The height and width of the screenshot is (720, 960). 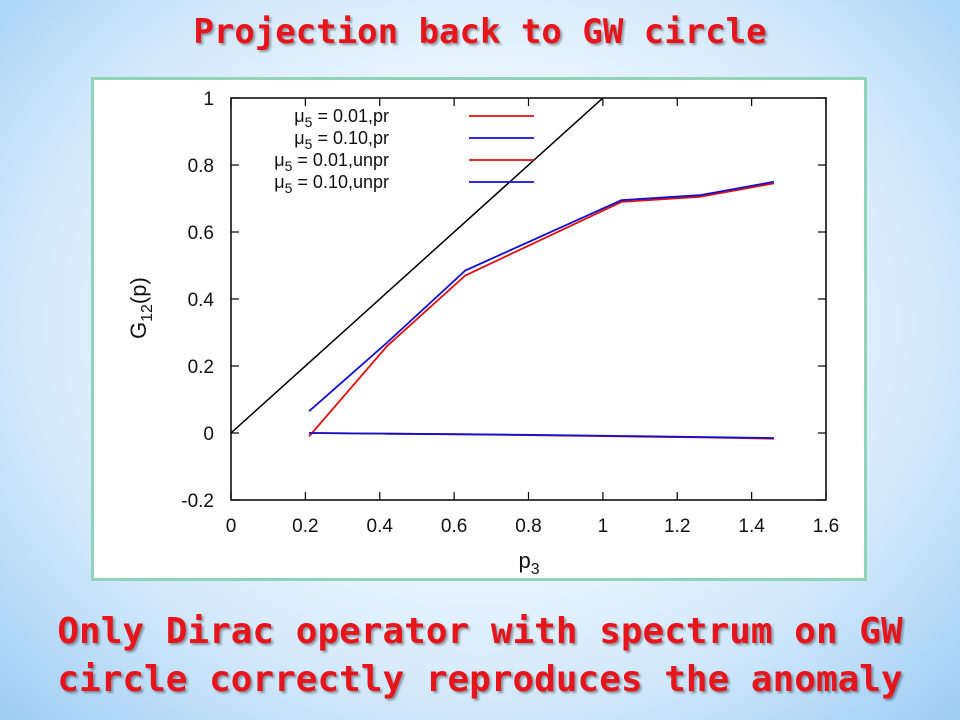 What do you see at coordinates (480, 679) in the screenshot?
I see `caption-line-2: circle correctly reproduces the anomaly` at bounding box center [480, 679].